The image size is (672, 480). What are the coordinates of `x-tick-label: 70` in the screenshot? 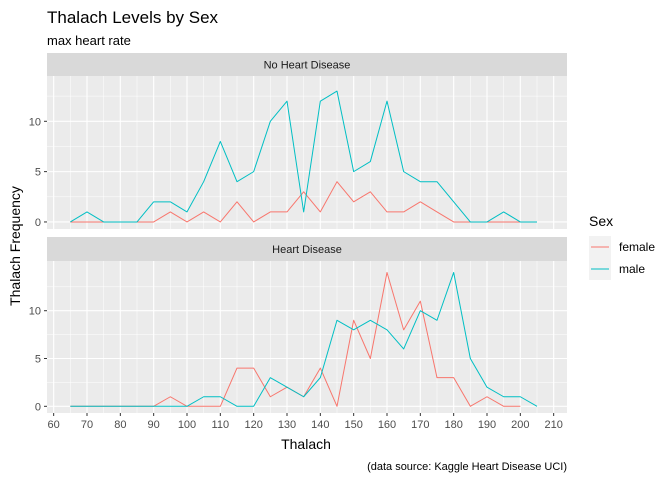 It's located at (87, 425).